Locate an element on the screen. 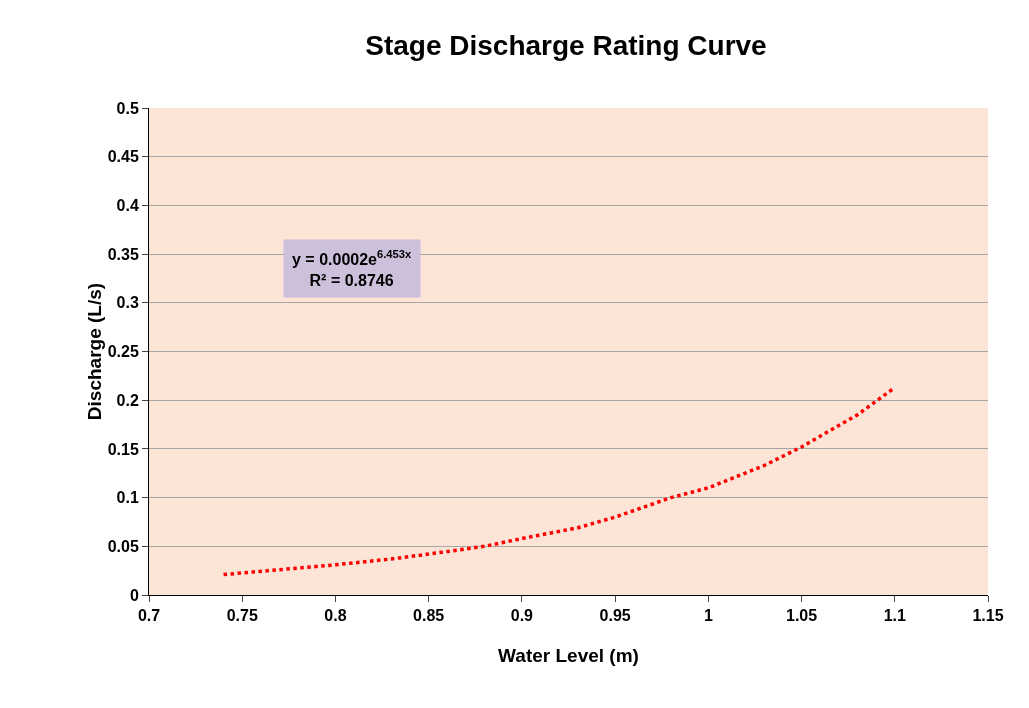 Image resolution: width=1029 pixels, height=708 pixels. annotation: R² = 0.8746 is located at coordinates (351, 280).